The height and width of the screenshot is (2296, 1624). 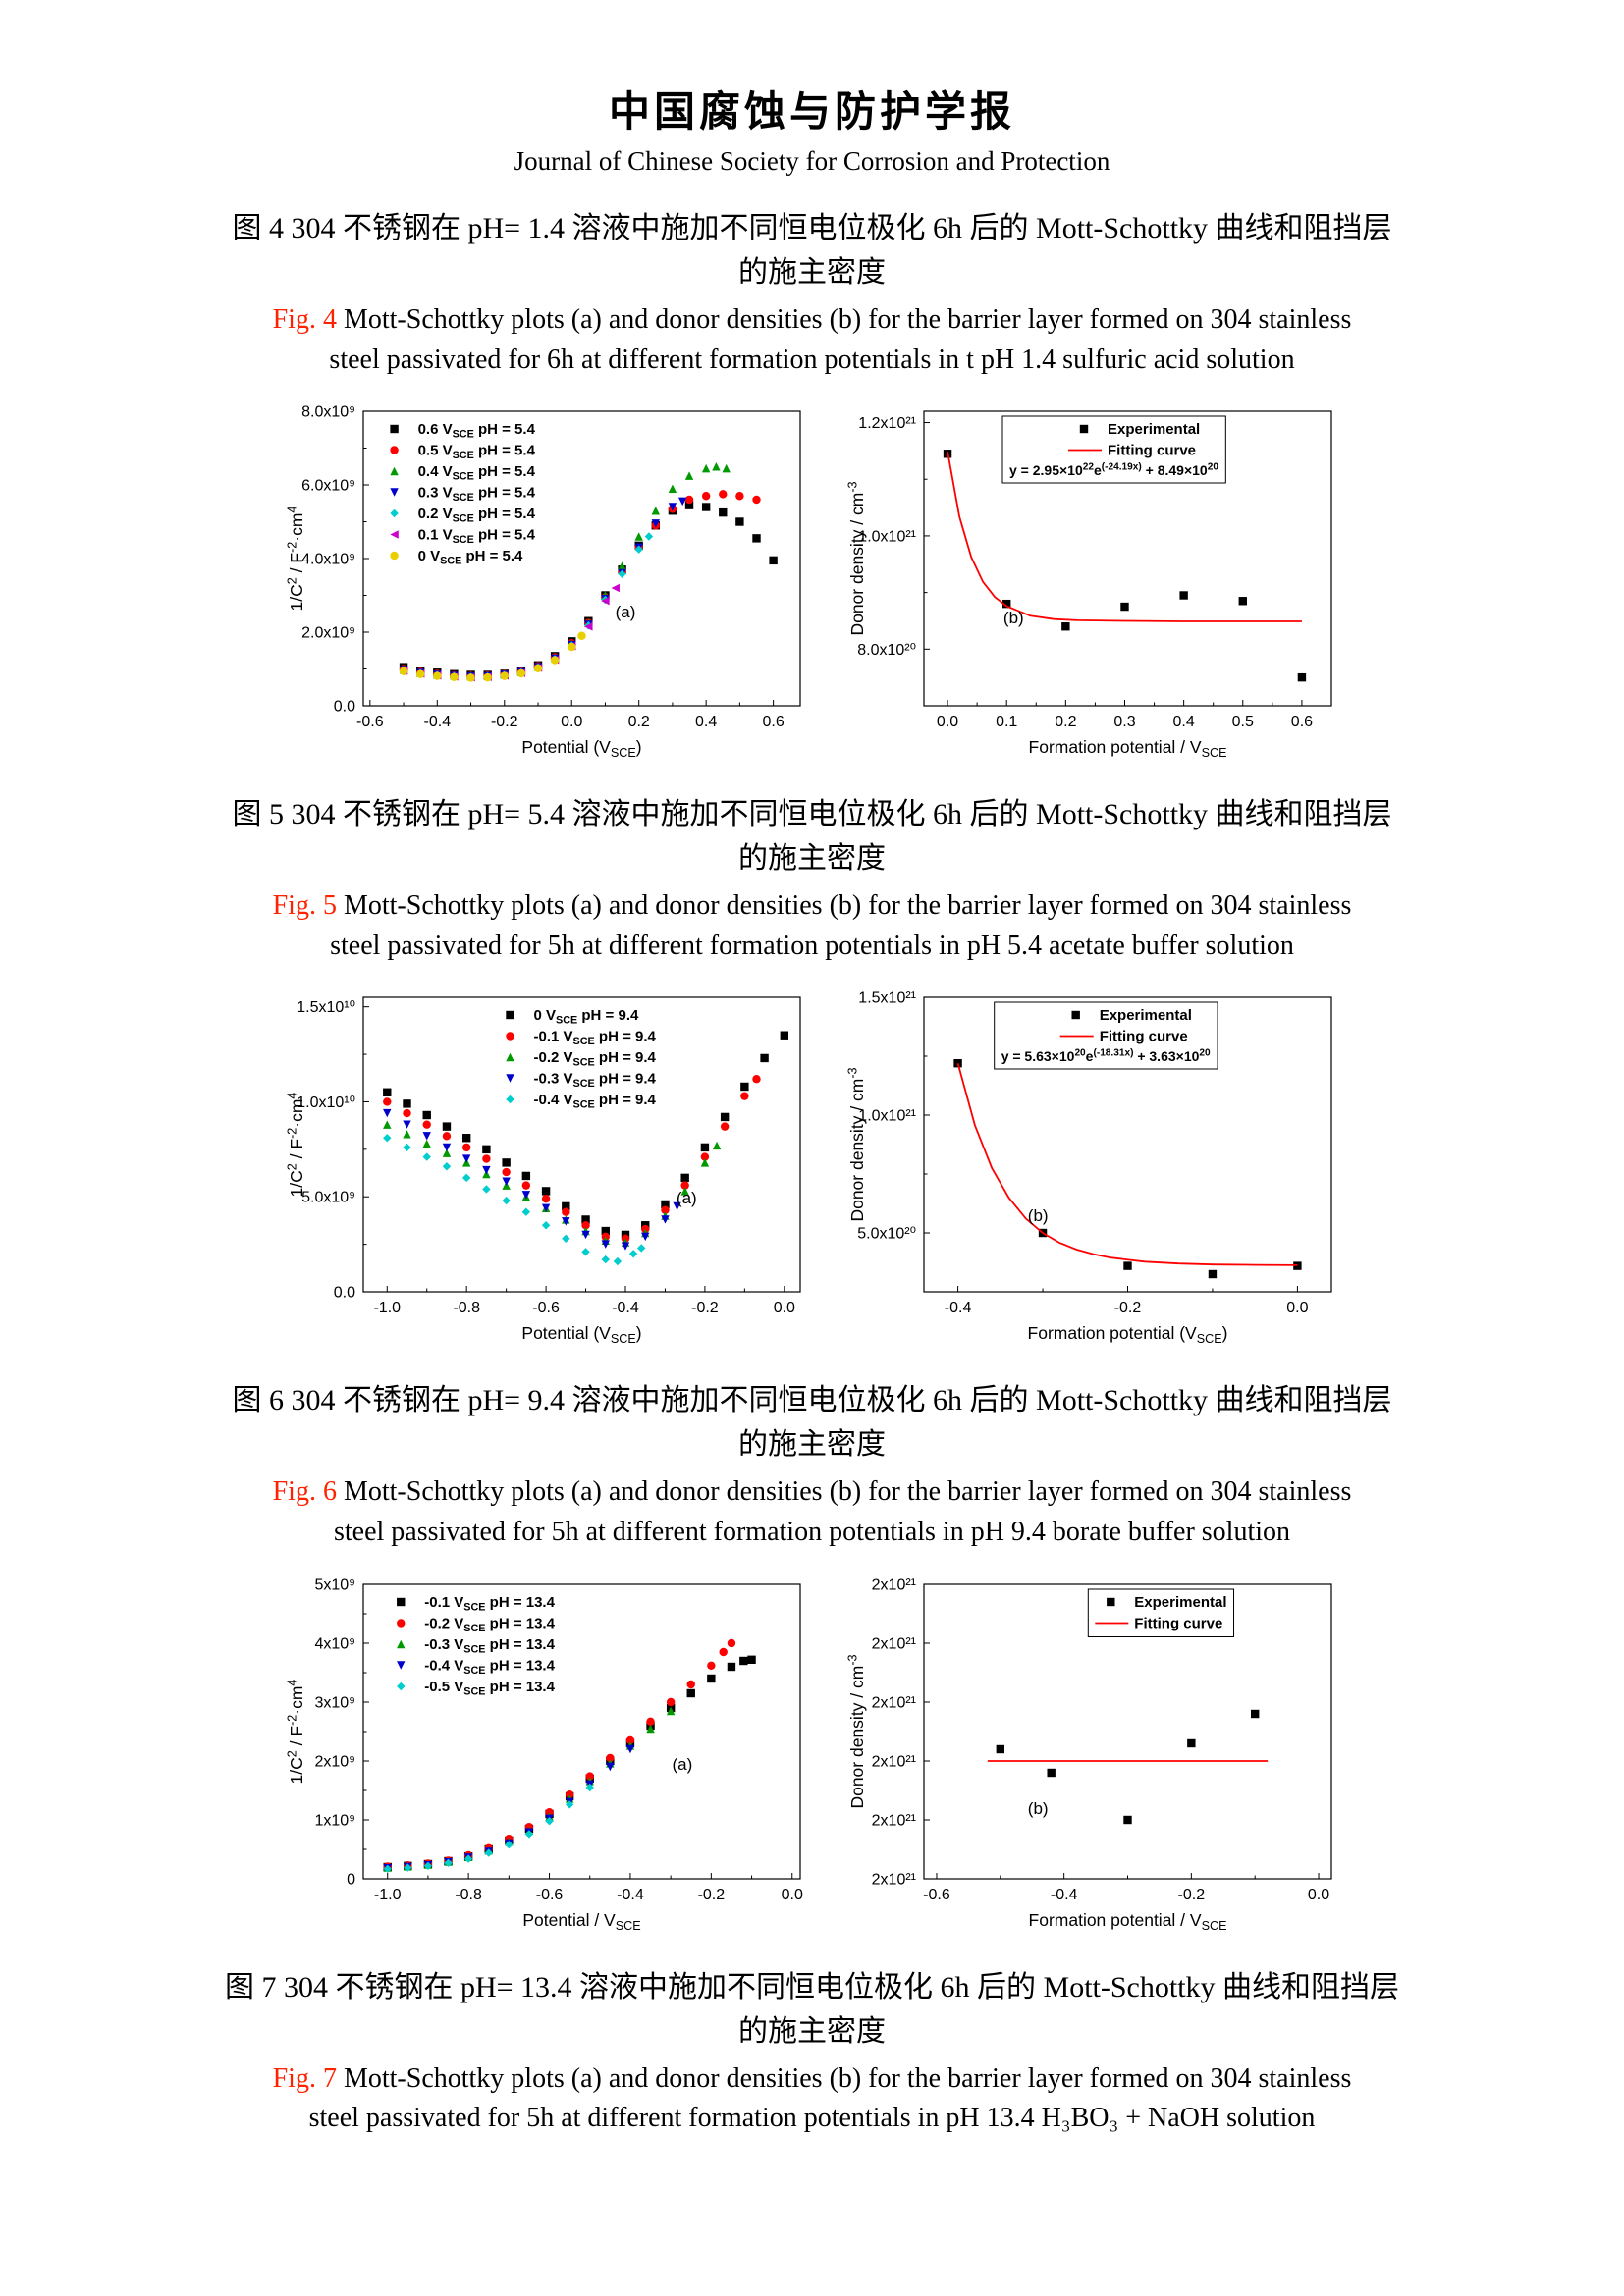 I want to click on svg-text: (a), so click(x=687, y=1198).